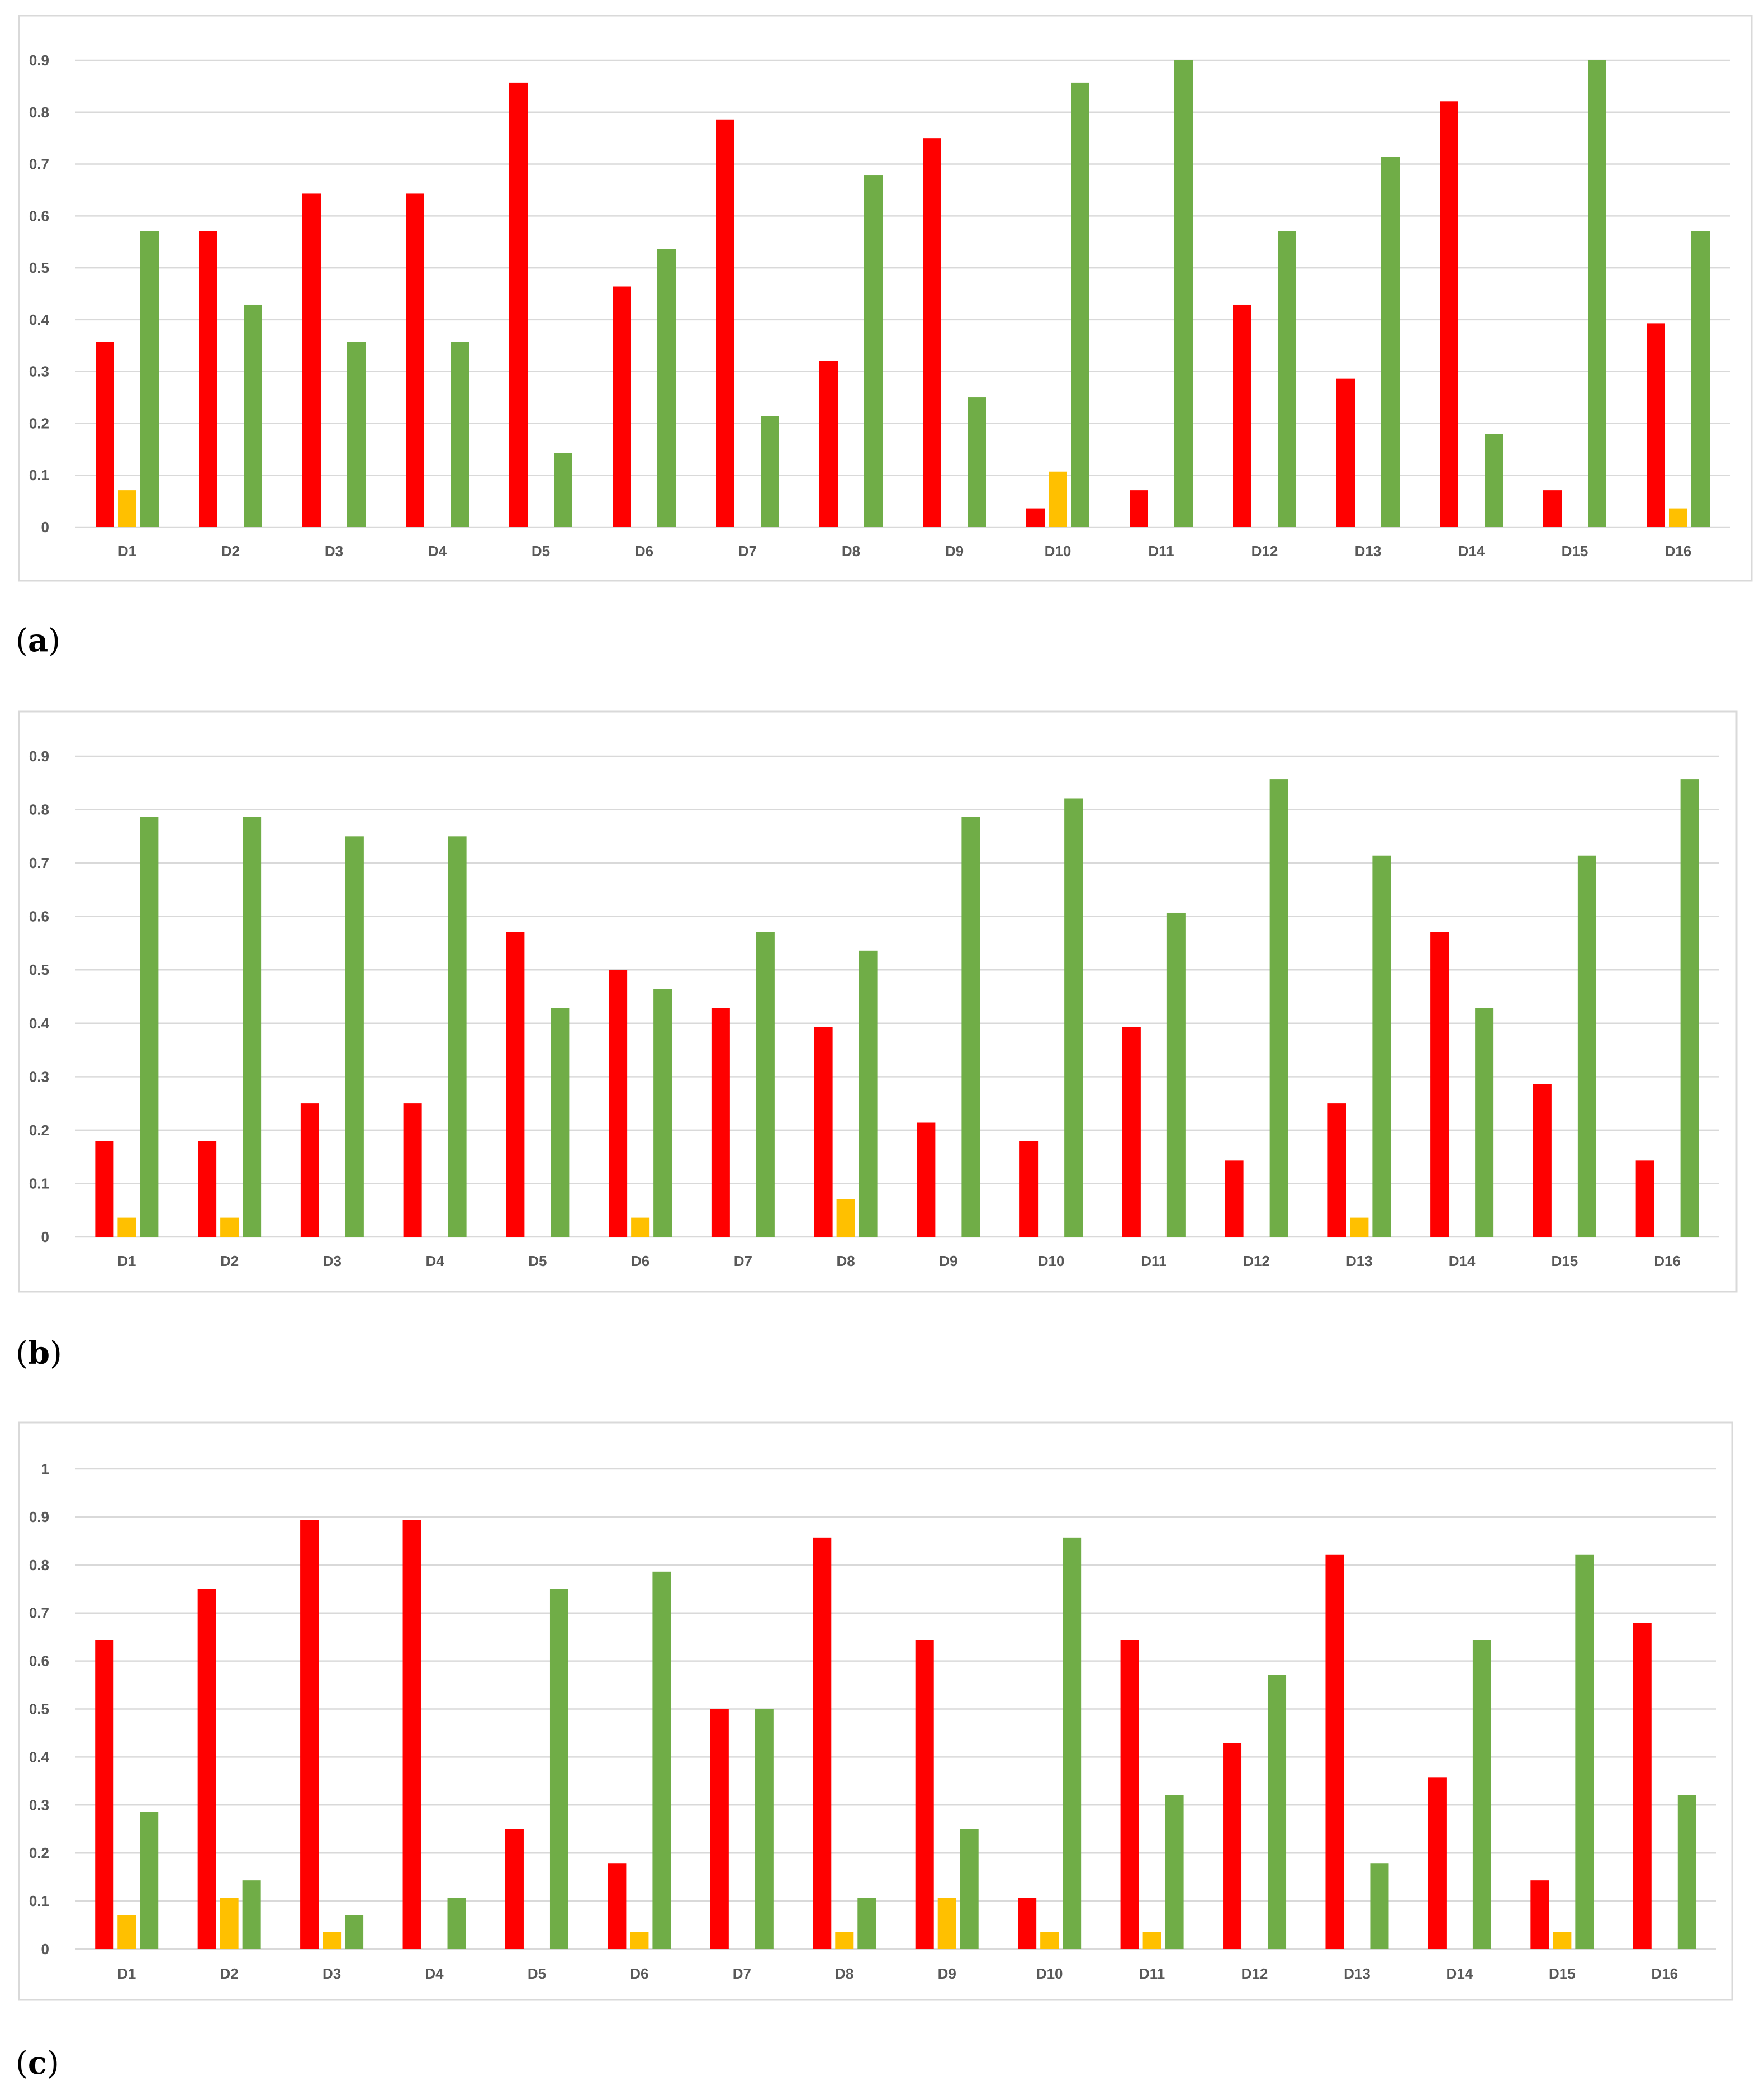  What do you see at coordinates (39, 60) in the screenshot?
I see `y-tick-label: 0.9` at bounding box center [39, 60].